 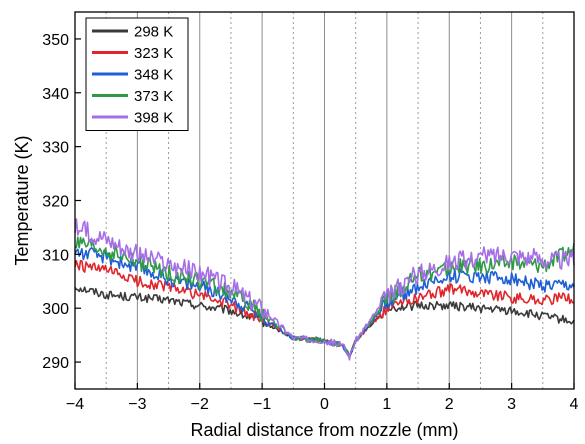 I want to click on y-tick-label: 300, so click(x=55, y=309).